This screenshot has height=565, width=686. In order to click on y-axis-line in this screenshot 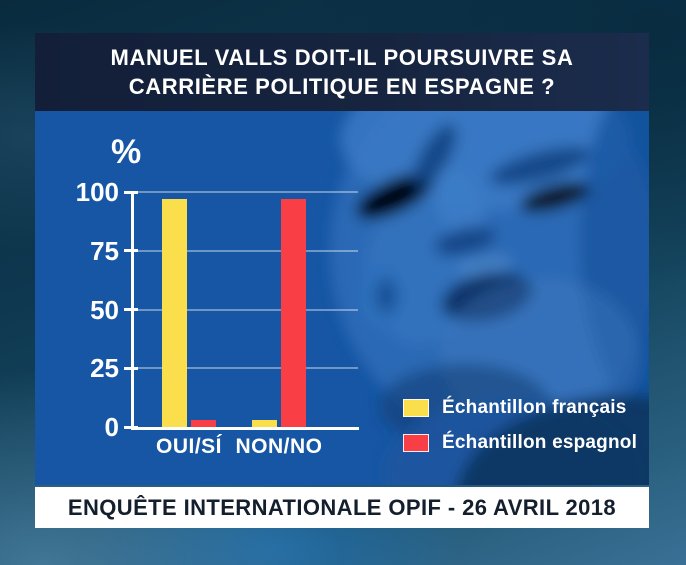, I will do `click(132, 311)`.